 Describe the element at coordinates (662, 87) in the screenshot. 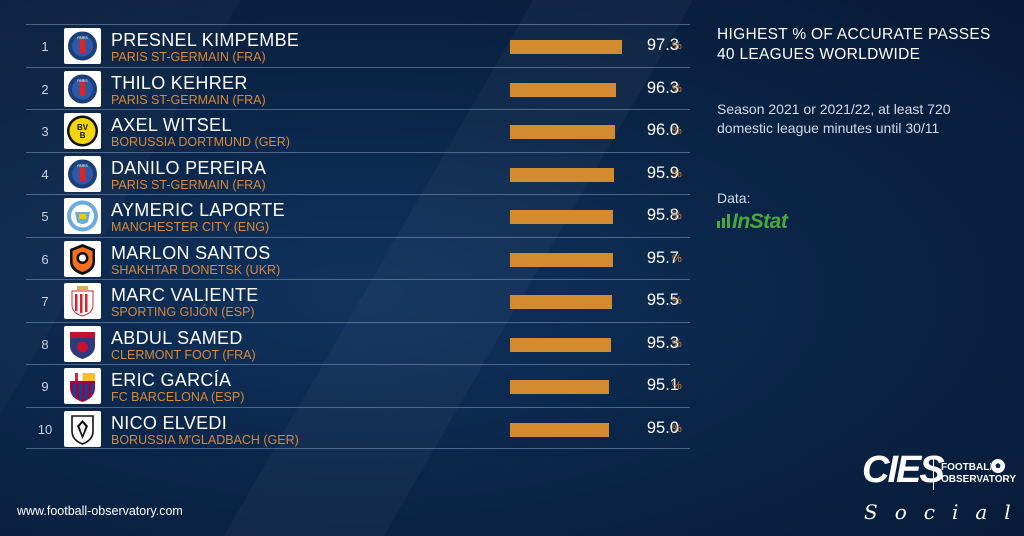

I see `value-label: 96.3` at that location.